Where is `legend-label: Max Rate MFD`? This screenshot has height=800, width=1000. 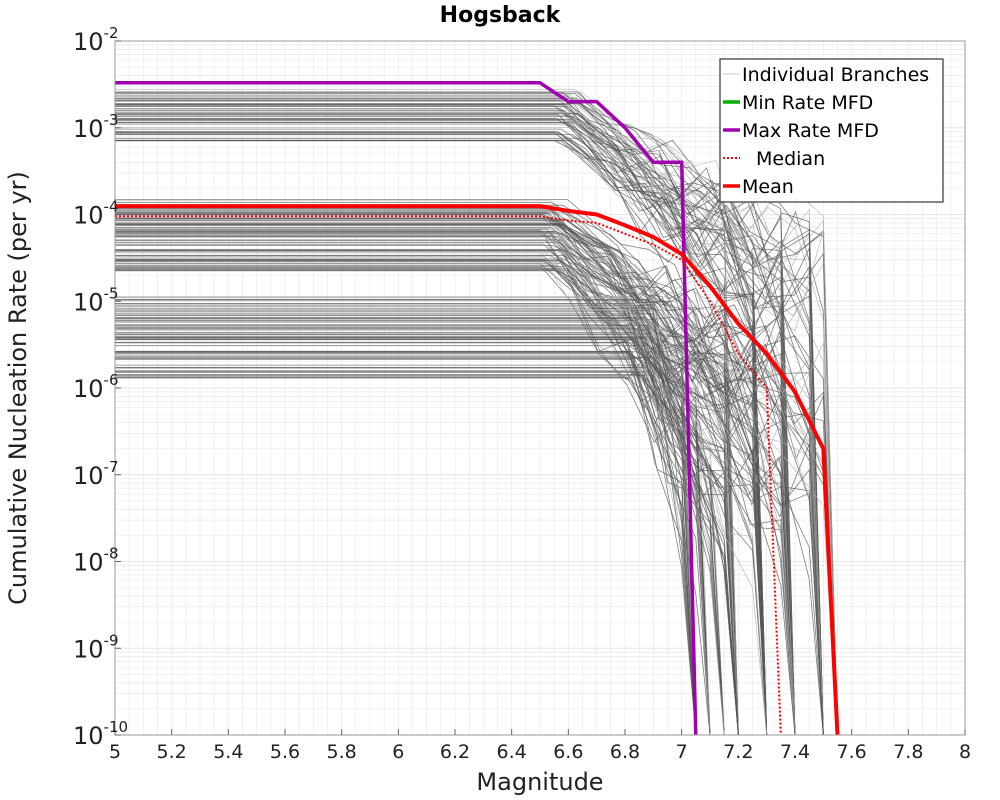 legend-label: Max Rate MFD is located at coordinates (810, 131).